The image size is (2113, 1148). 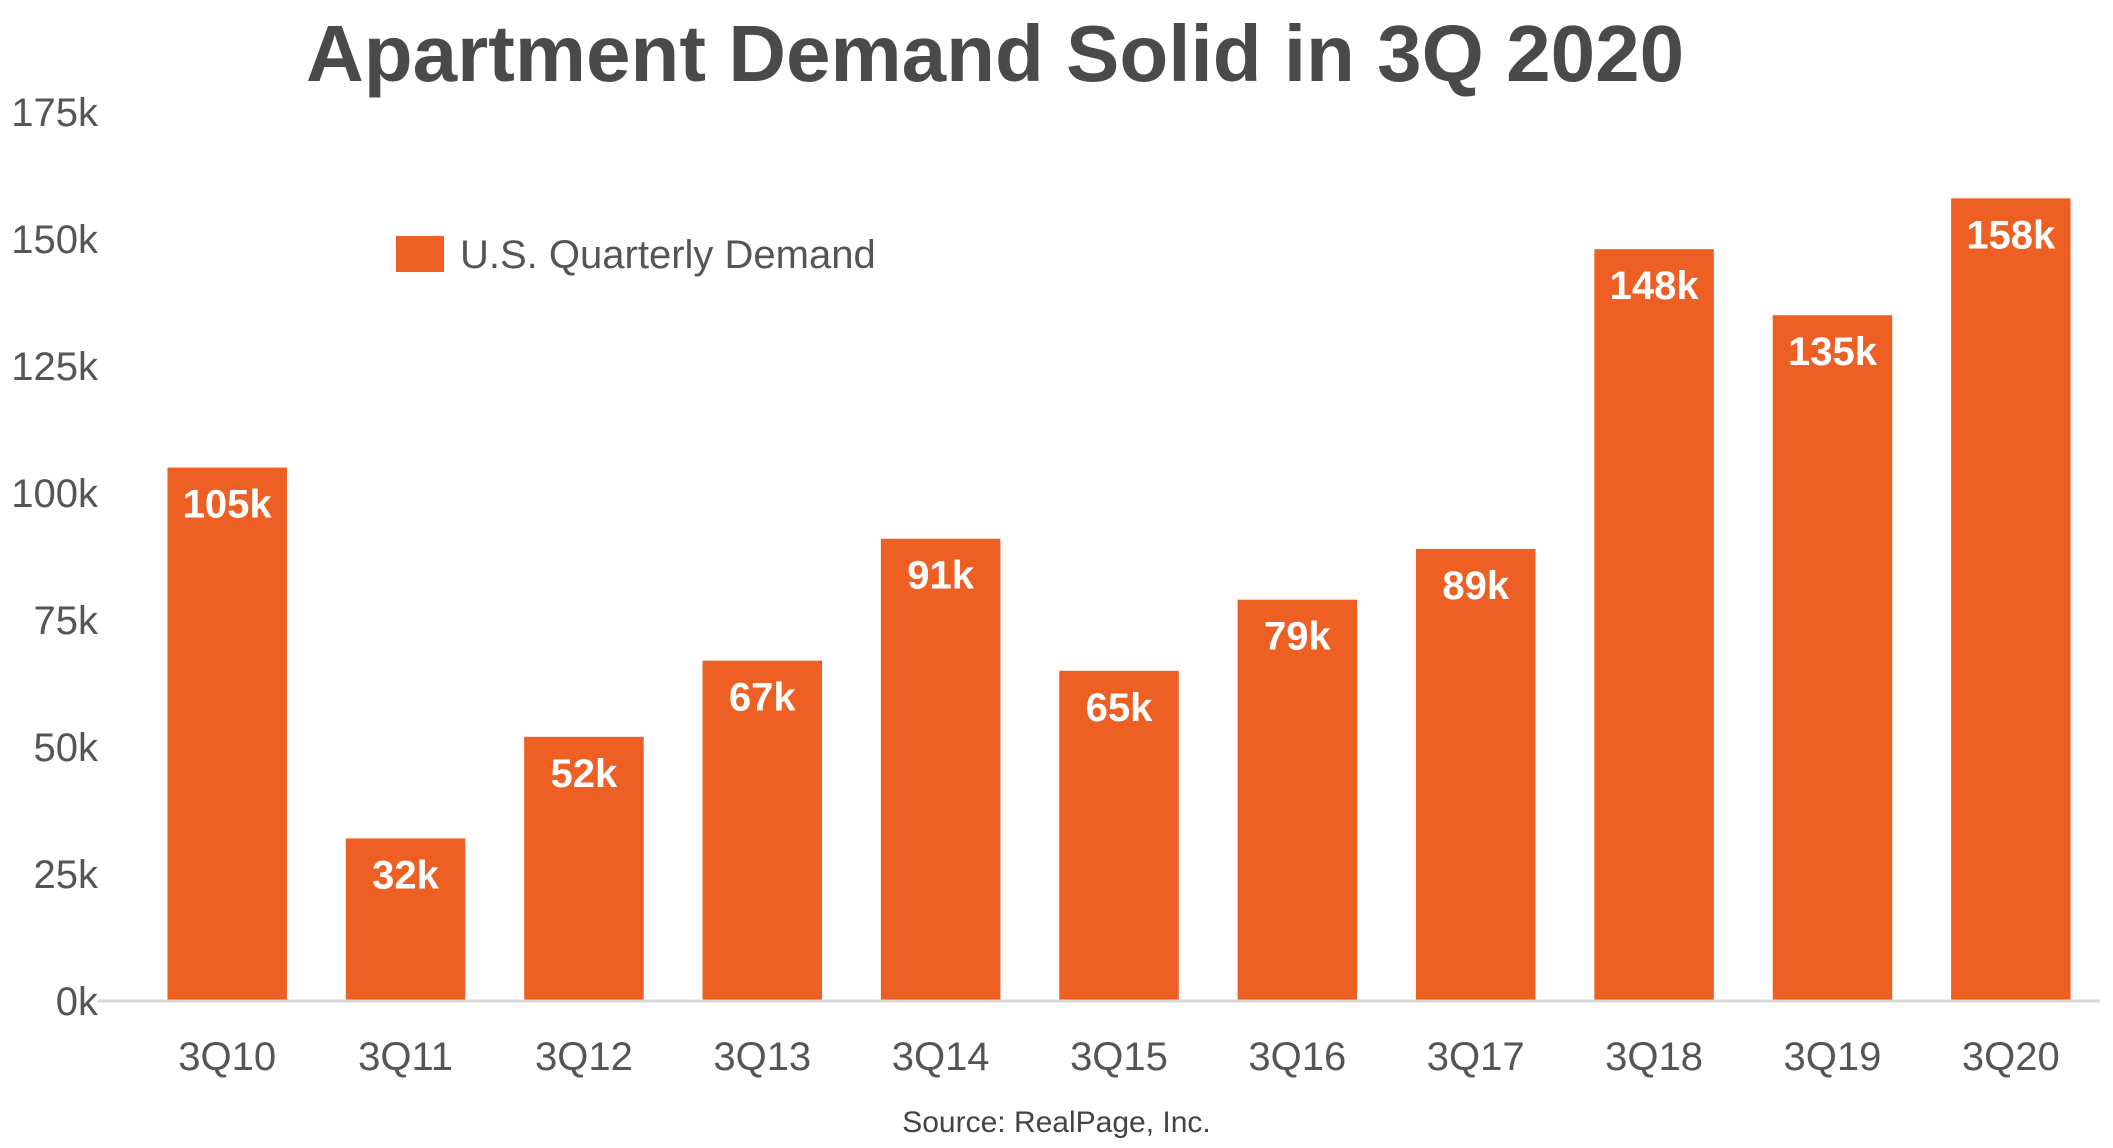 I want to click on y-tick-label: 50k, so click(x=66, y=748).